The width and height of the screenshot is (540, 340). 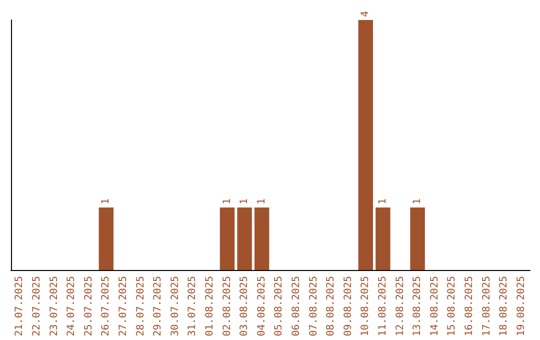 I want to click on x-tick-label: 07.08.2025, so click(x=314, y=306).